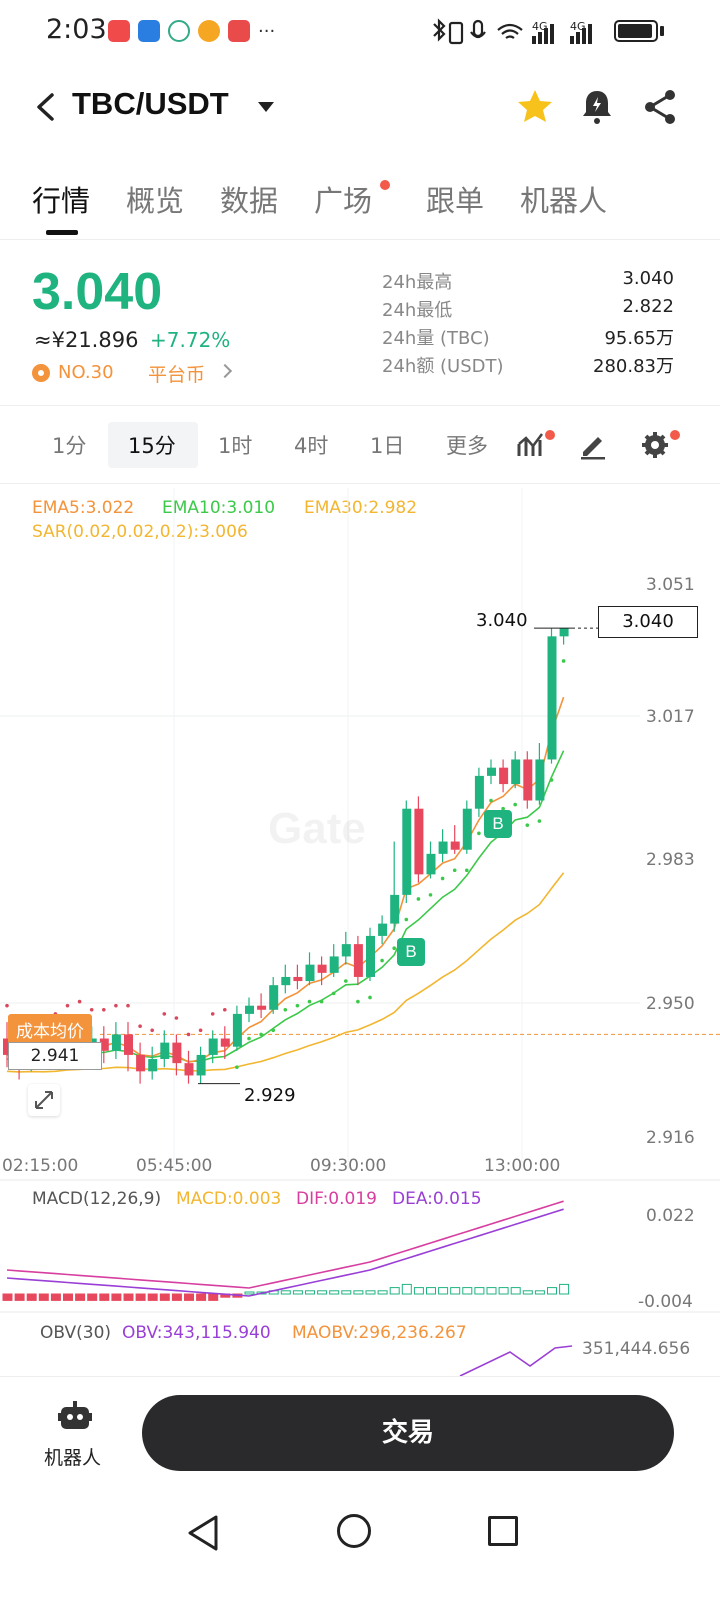  I want to click on time-axis-label: 02:15:00, so click(40, 1166).